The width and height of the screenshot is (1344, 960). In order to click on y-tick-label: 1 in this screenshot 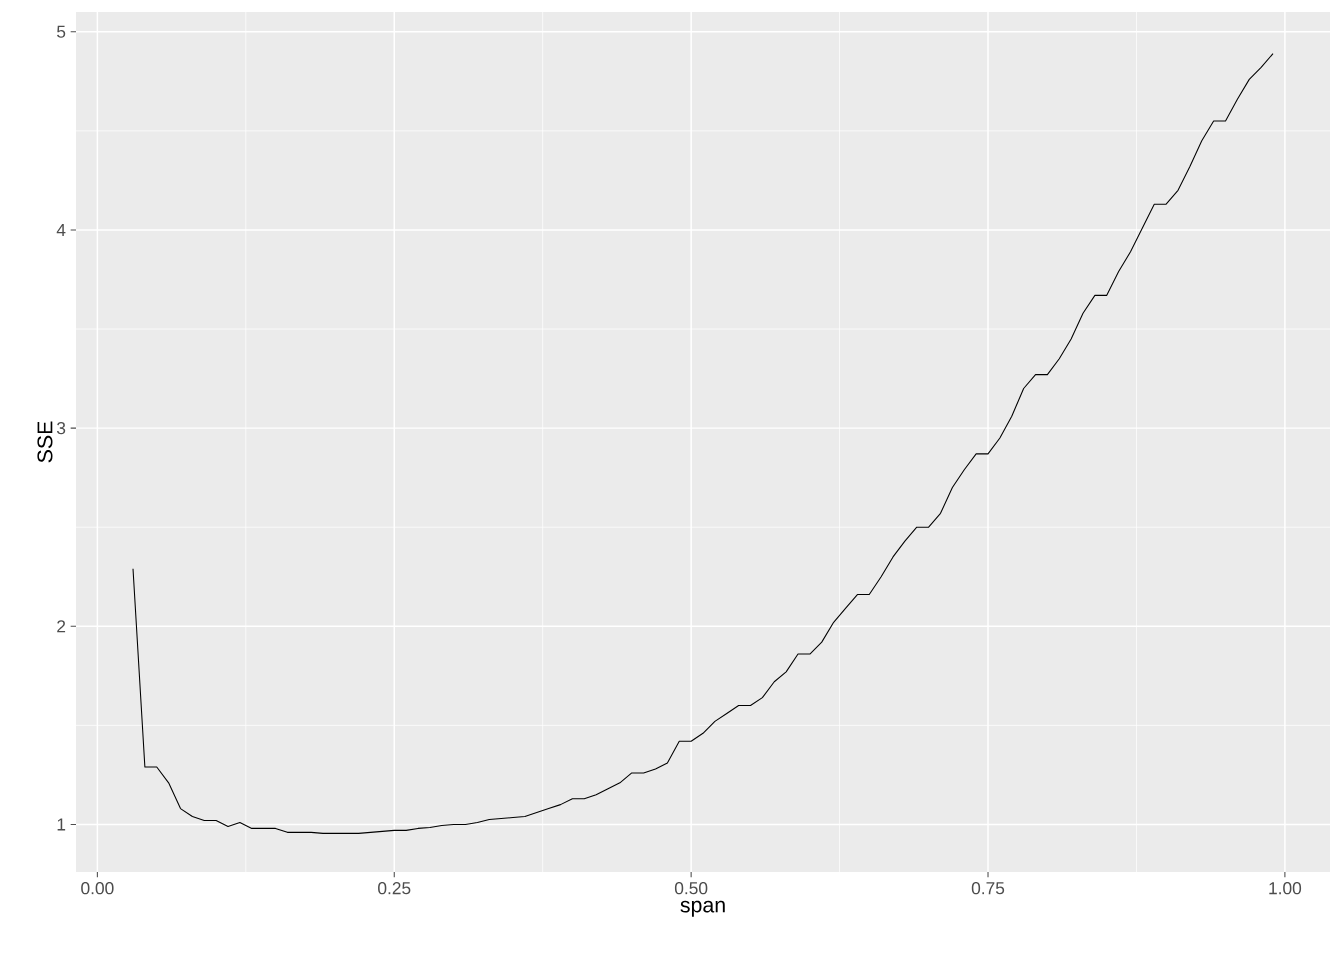, I will do `click(61, 824)`.